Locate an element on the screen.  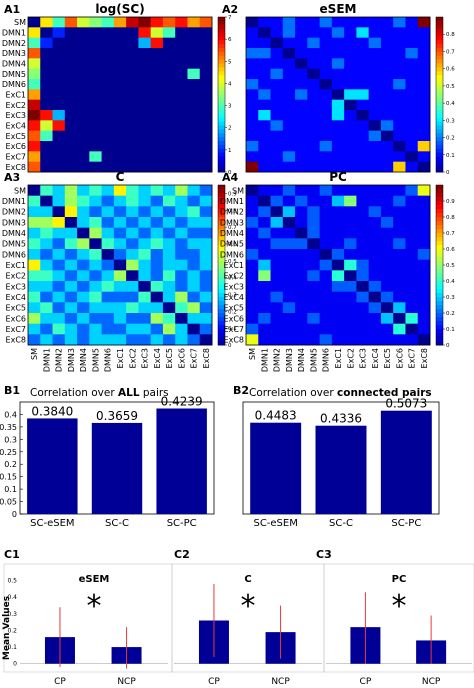
colorbar-tick-label: 0.8 is located at coordinates (450, 218).